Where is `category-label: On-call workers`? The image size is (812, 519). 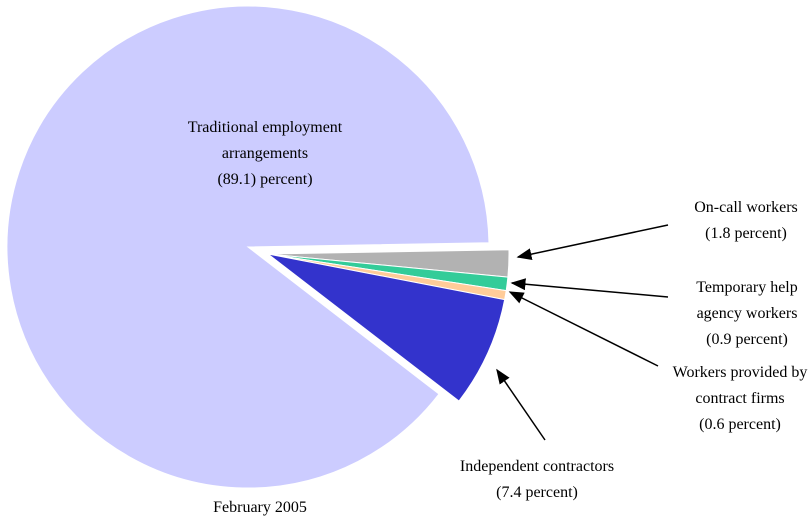
category-label: On-call workers is located at coordinates (746, 207).